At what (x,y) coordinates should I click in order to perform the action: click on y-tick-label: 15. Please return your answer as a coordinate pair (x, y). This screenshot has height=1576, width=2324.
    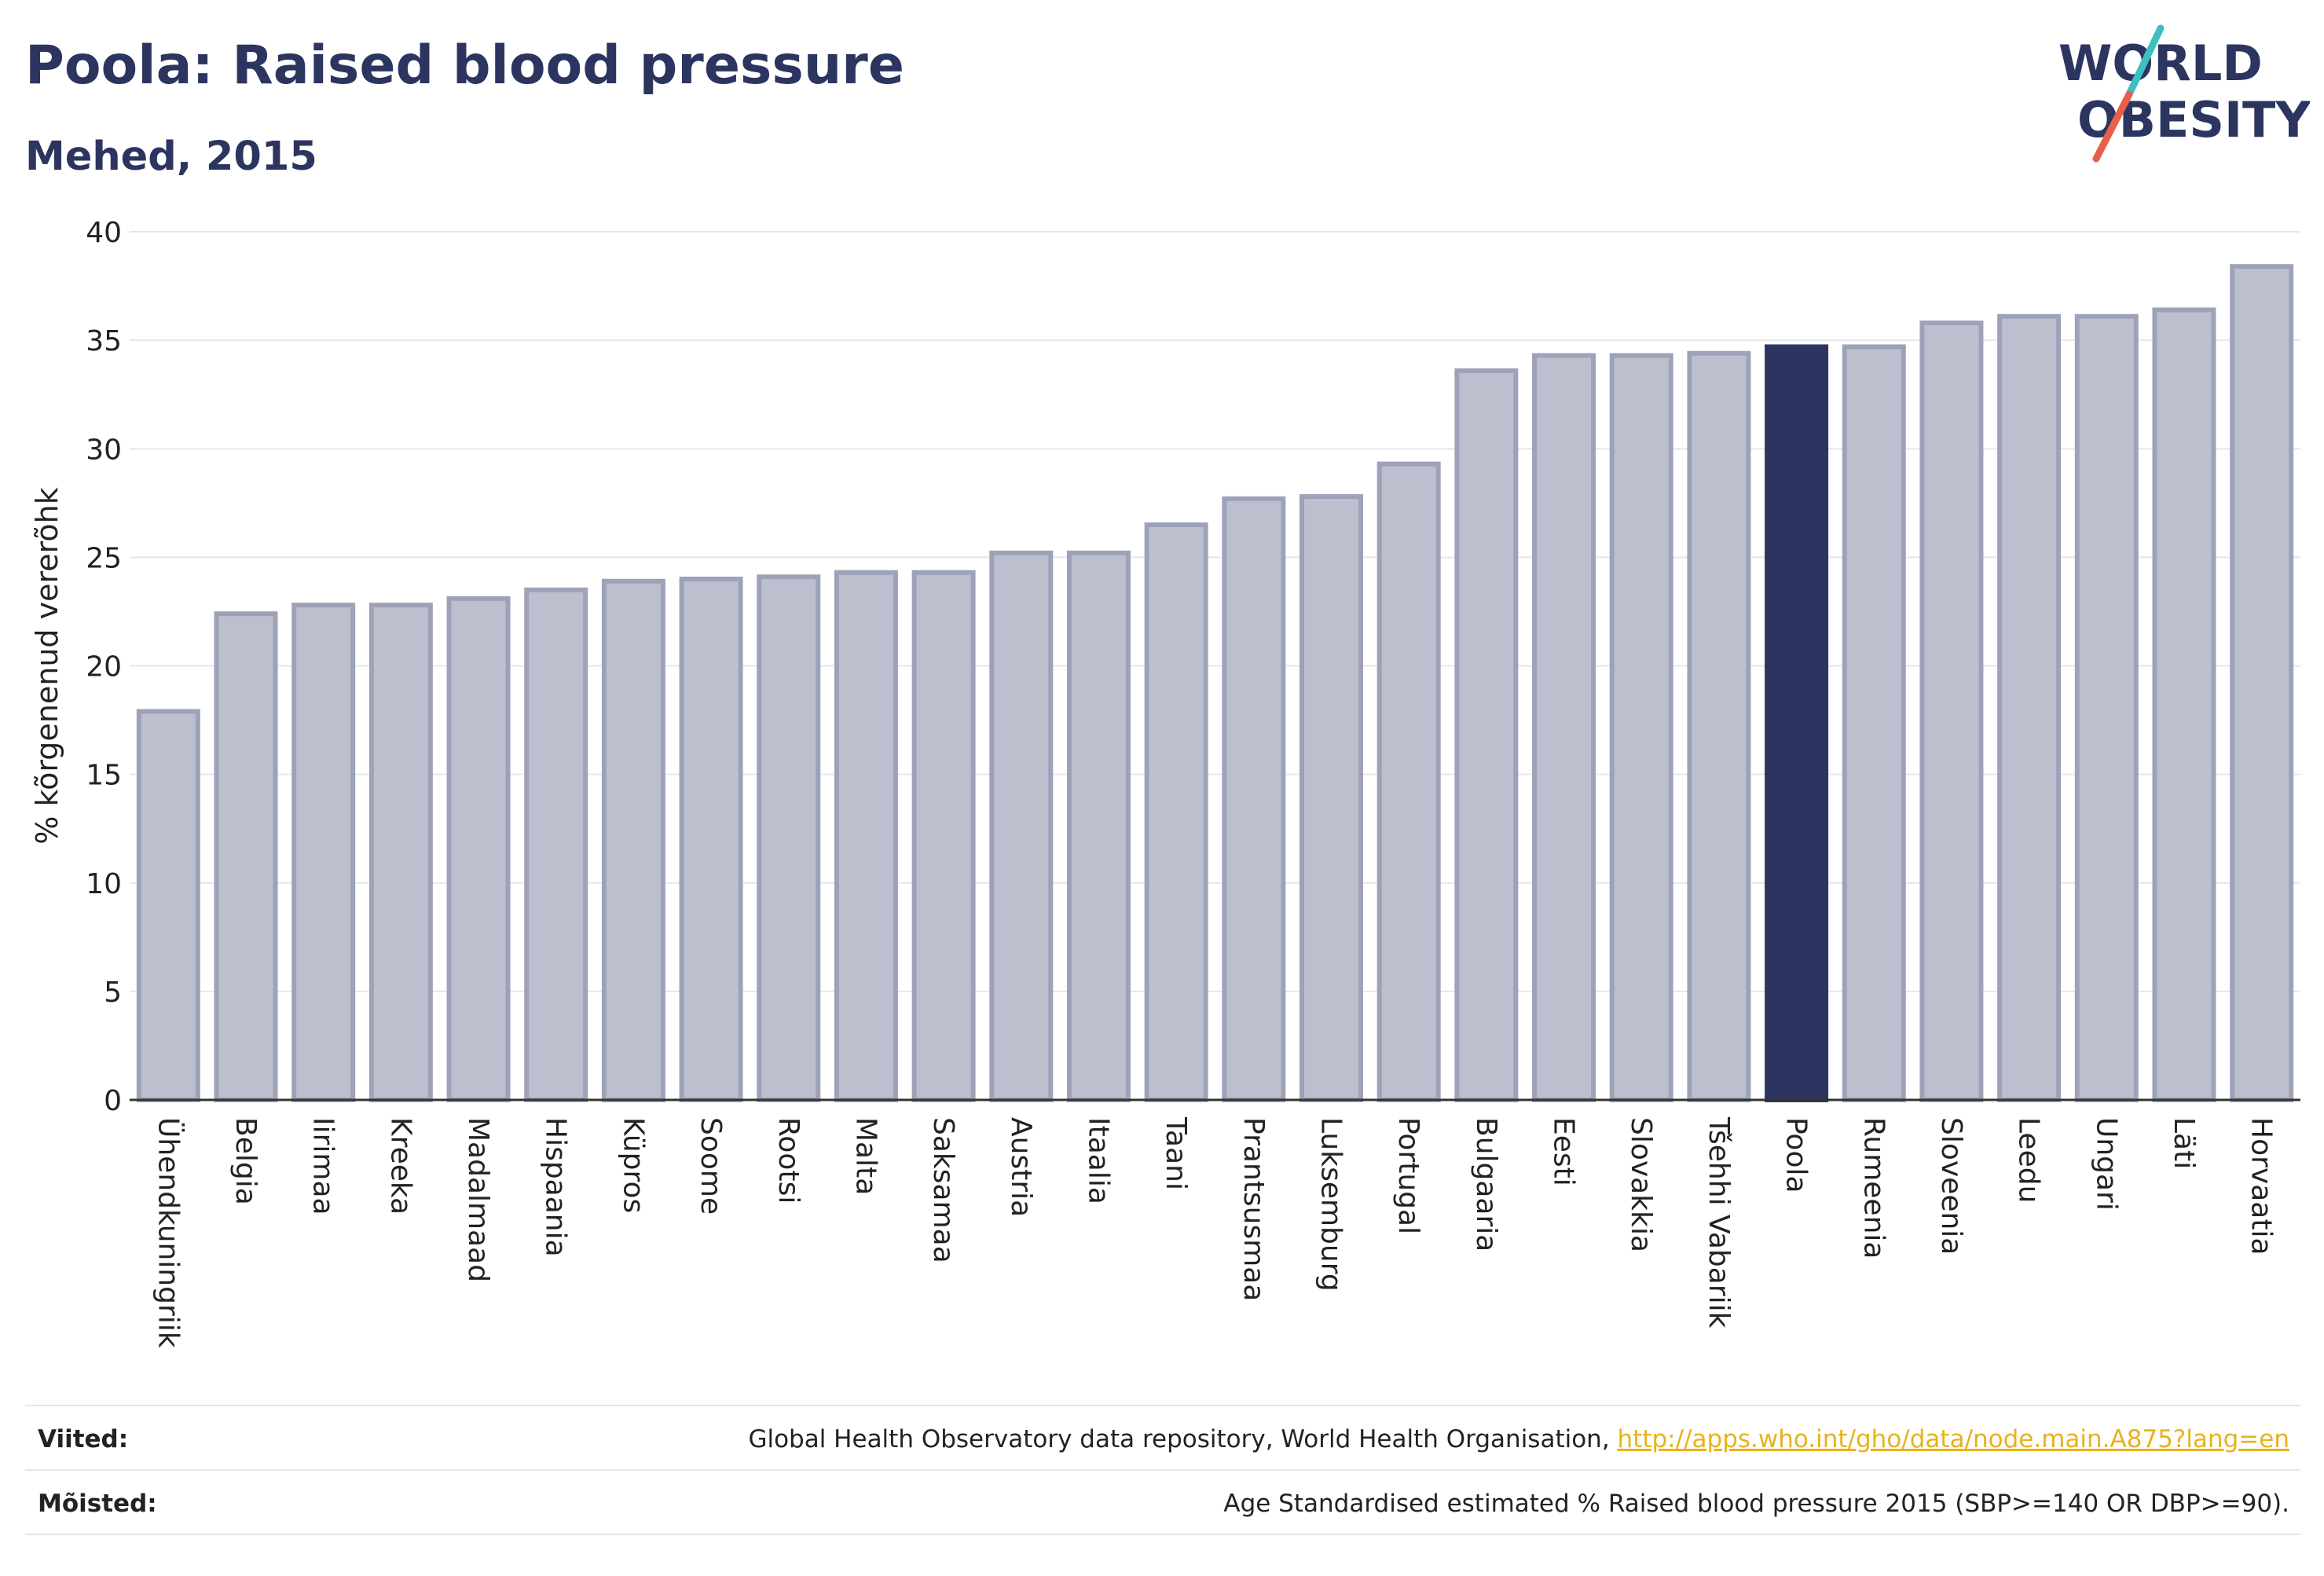
    Looking at the image, I should click on (104, 776).